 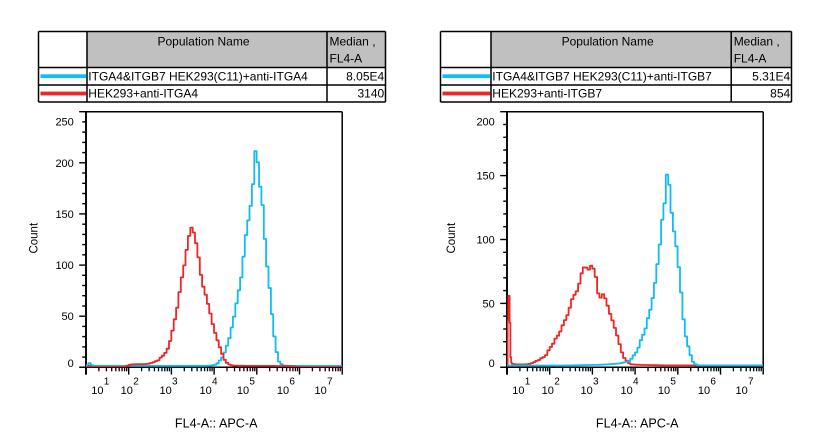 What do you see at coordinates (771, 77) in the screenshot?
I see `svg-text: 5.31E4` at bounding box center [771, 77].